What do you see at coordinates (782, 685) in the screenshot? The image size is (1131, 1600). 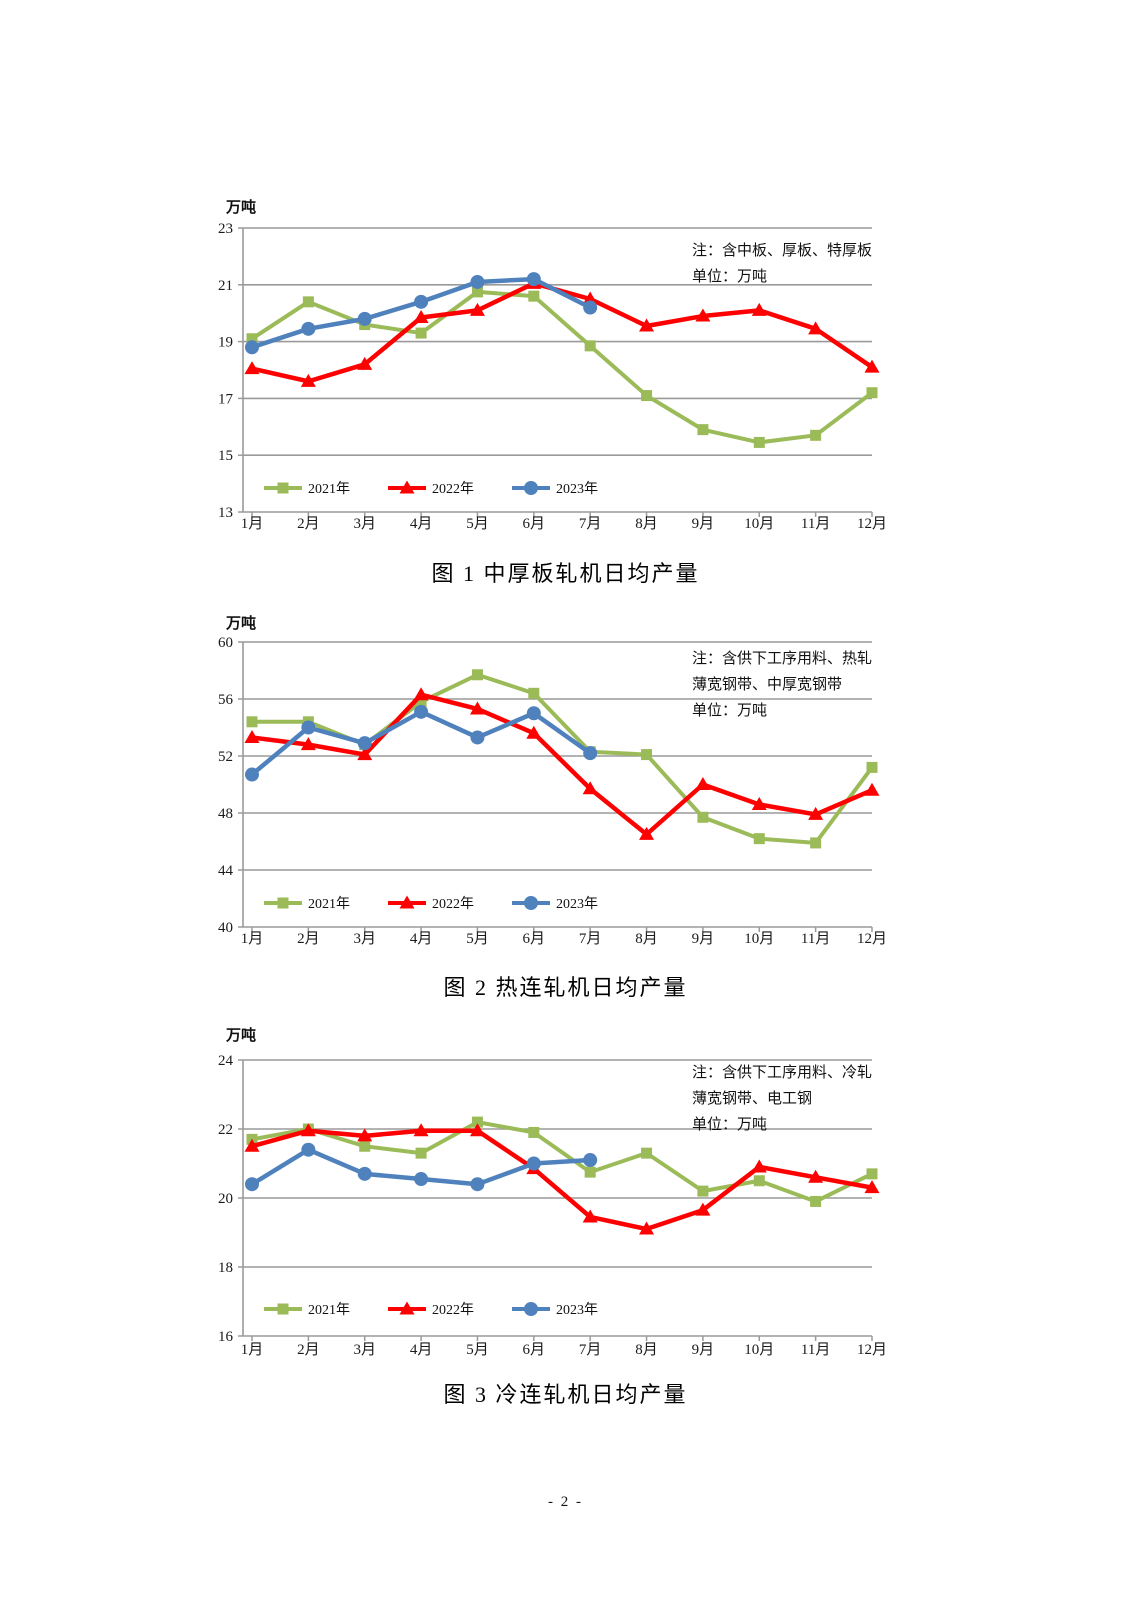 I see `chart2-note: 注：含供下工序用料、热轧 薄宽钢带、中厚宽钢带 单位：万吨` at bounding box center [782, 685].